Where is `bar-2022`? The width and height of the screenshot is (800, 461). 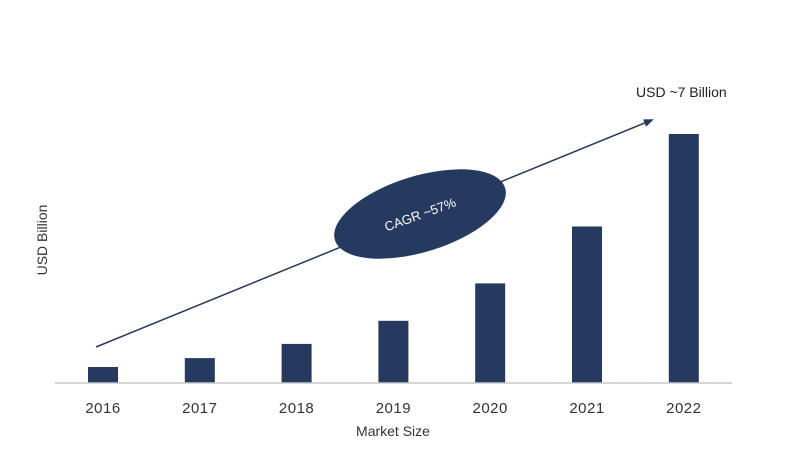
bar-2022 is located at coordinates (683, 258).